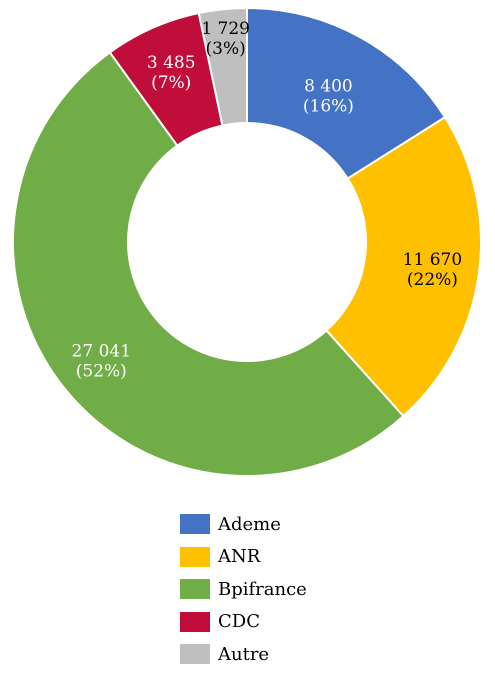 The image size is (495, 676). Describe the element at coordinates (328, 106) in the screenshot. I see `percent-label-ademe: (16%)` at that location.